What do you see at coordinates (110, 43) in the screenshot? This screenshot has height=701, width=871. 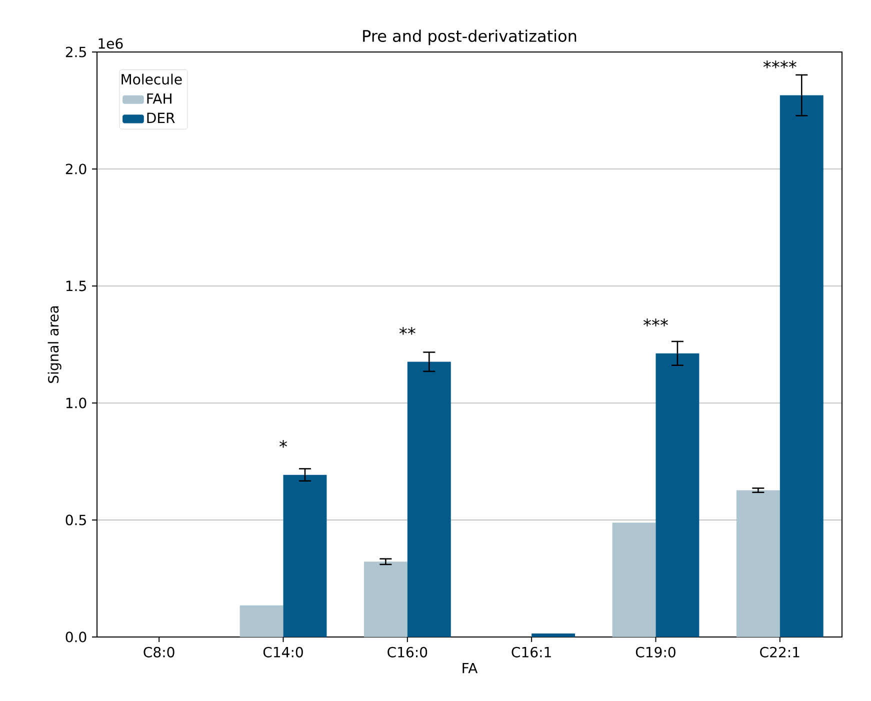 I see `text: 1e6` at bounding box center [110, 43].